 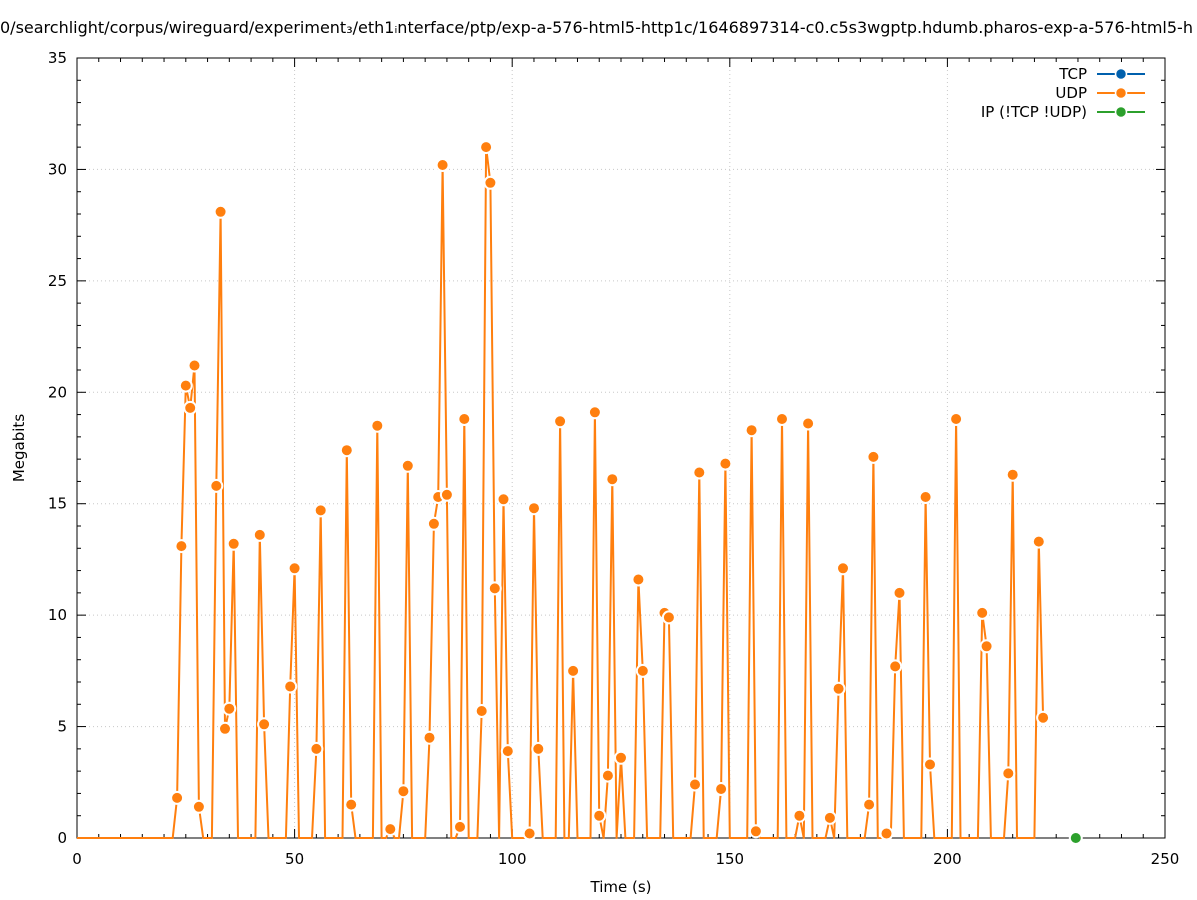 What do you see at coordinates (1072, 74) in the screenshot?
I see `legend-label: TCP` at bounding box center [1072, 74].